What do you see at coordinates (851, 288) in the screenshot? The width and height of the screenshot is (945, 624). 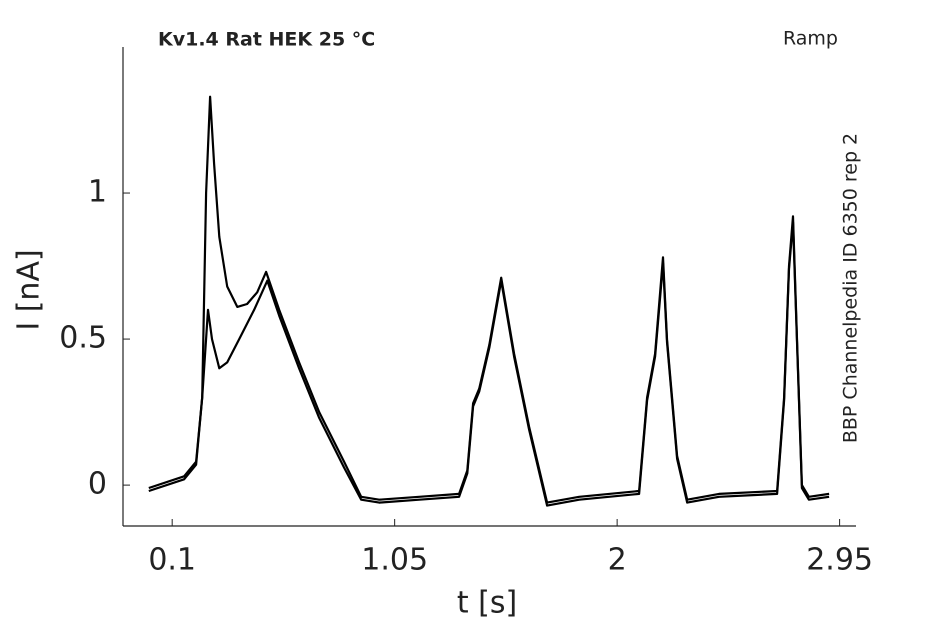 I see `annotation: BBP Channelpedia ID 6350 rep 2` at bounding box center [851, 288].